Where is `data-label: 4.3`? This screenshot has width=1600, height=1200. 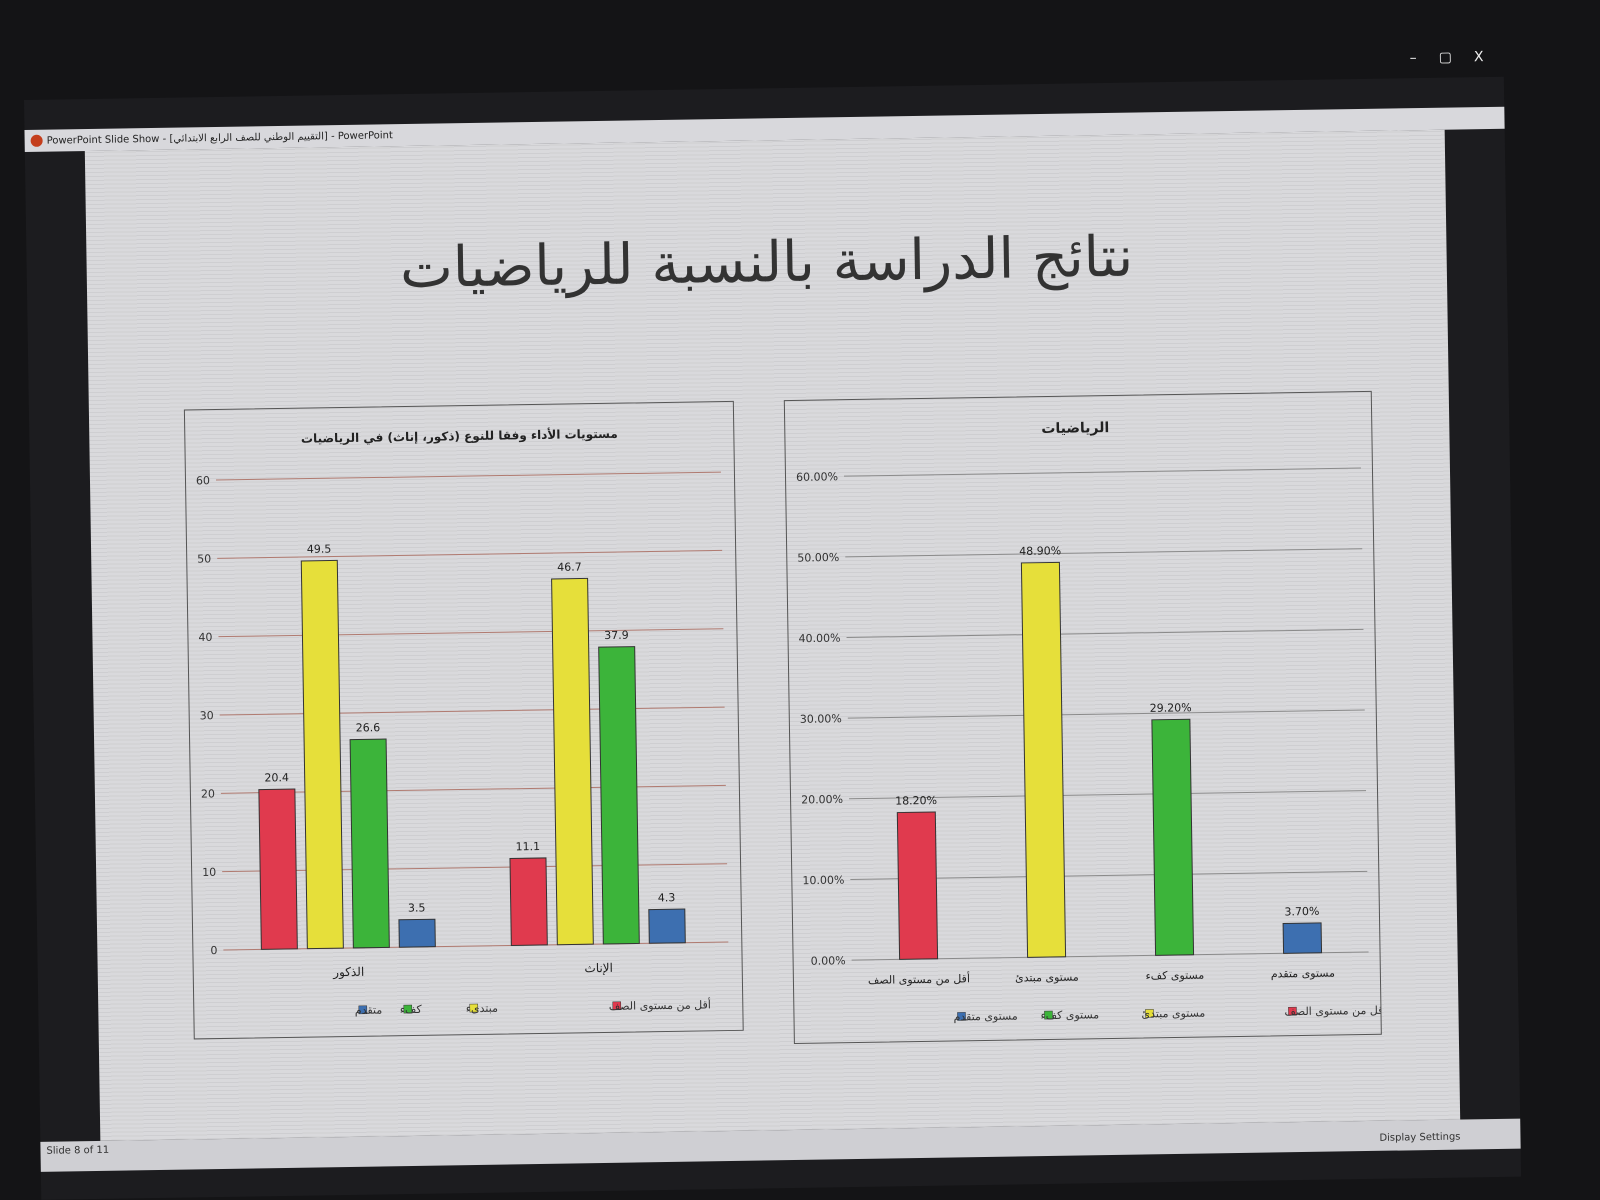 data-label: 4.3 is located at coordinates (667, 897).